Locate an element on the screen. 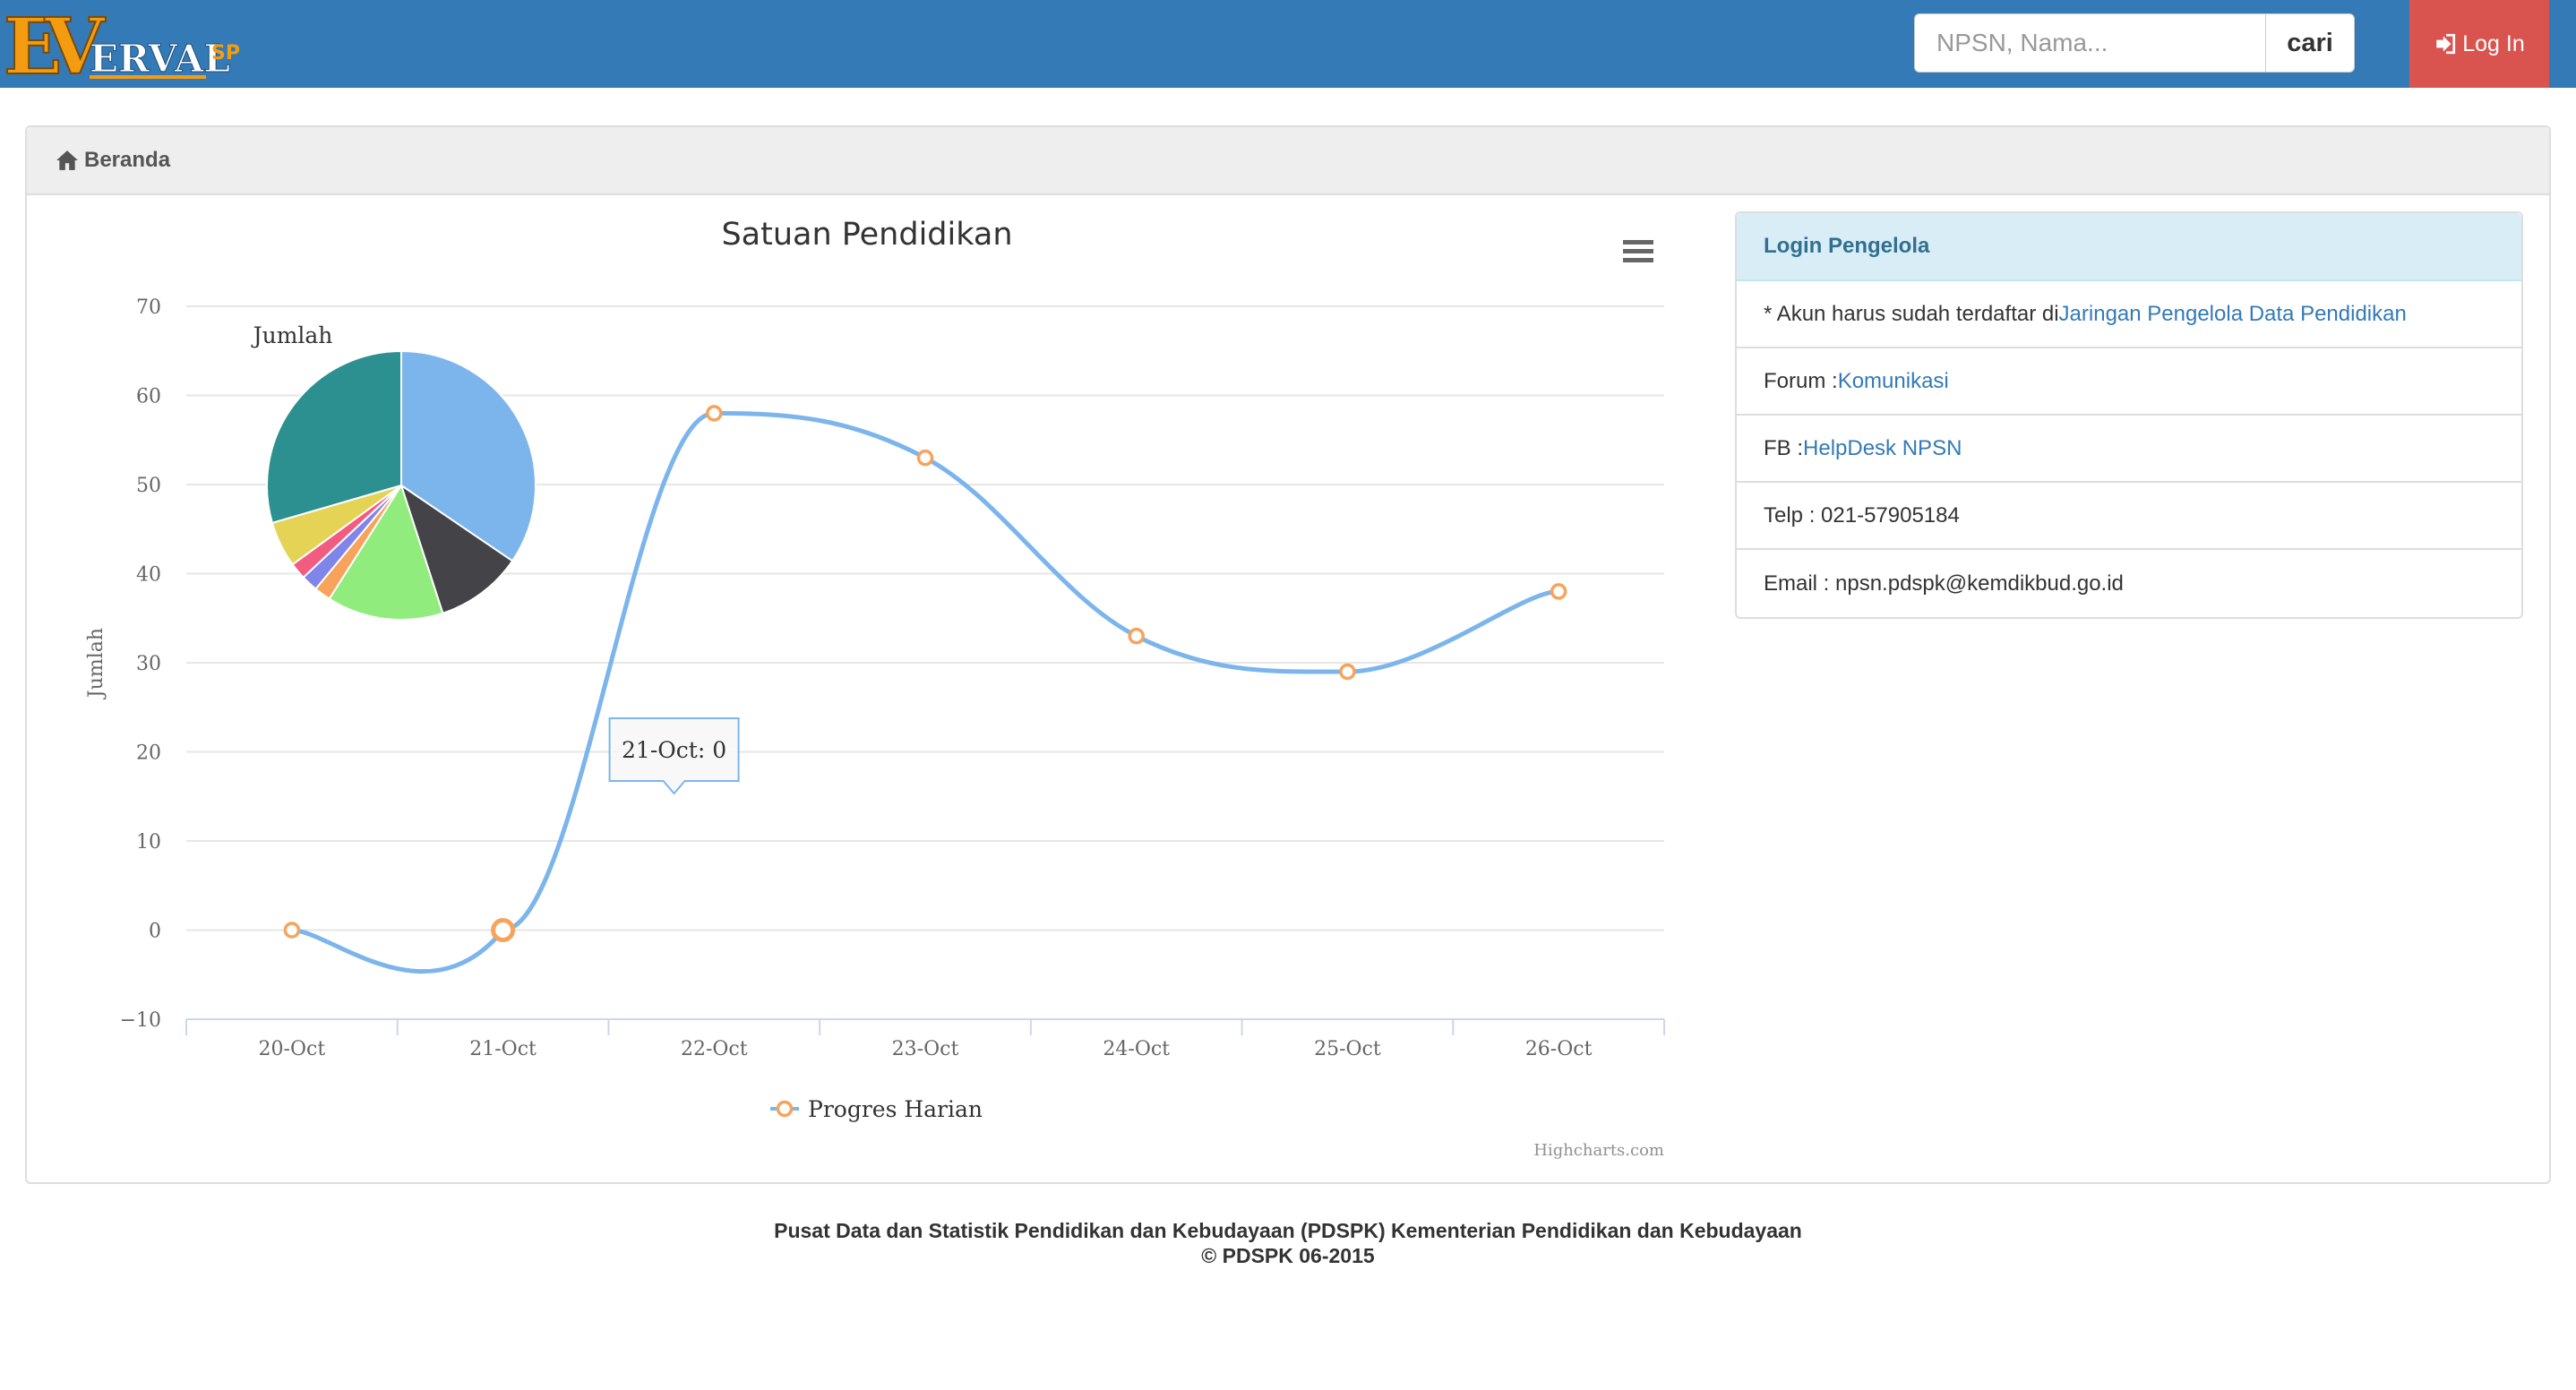  login-label: Log In is located at coordinates (2493, 43).